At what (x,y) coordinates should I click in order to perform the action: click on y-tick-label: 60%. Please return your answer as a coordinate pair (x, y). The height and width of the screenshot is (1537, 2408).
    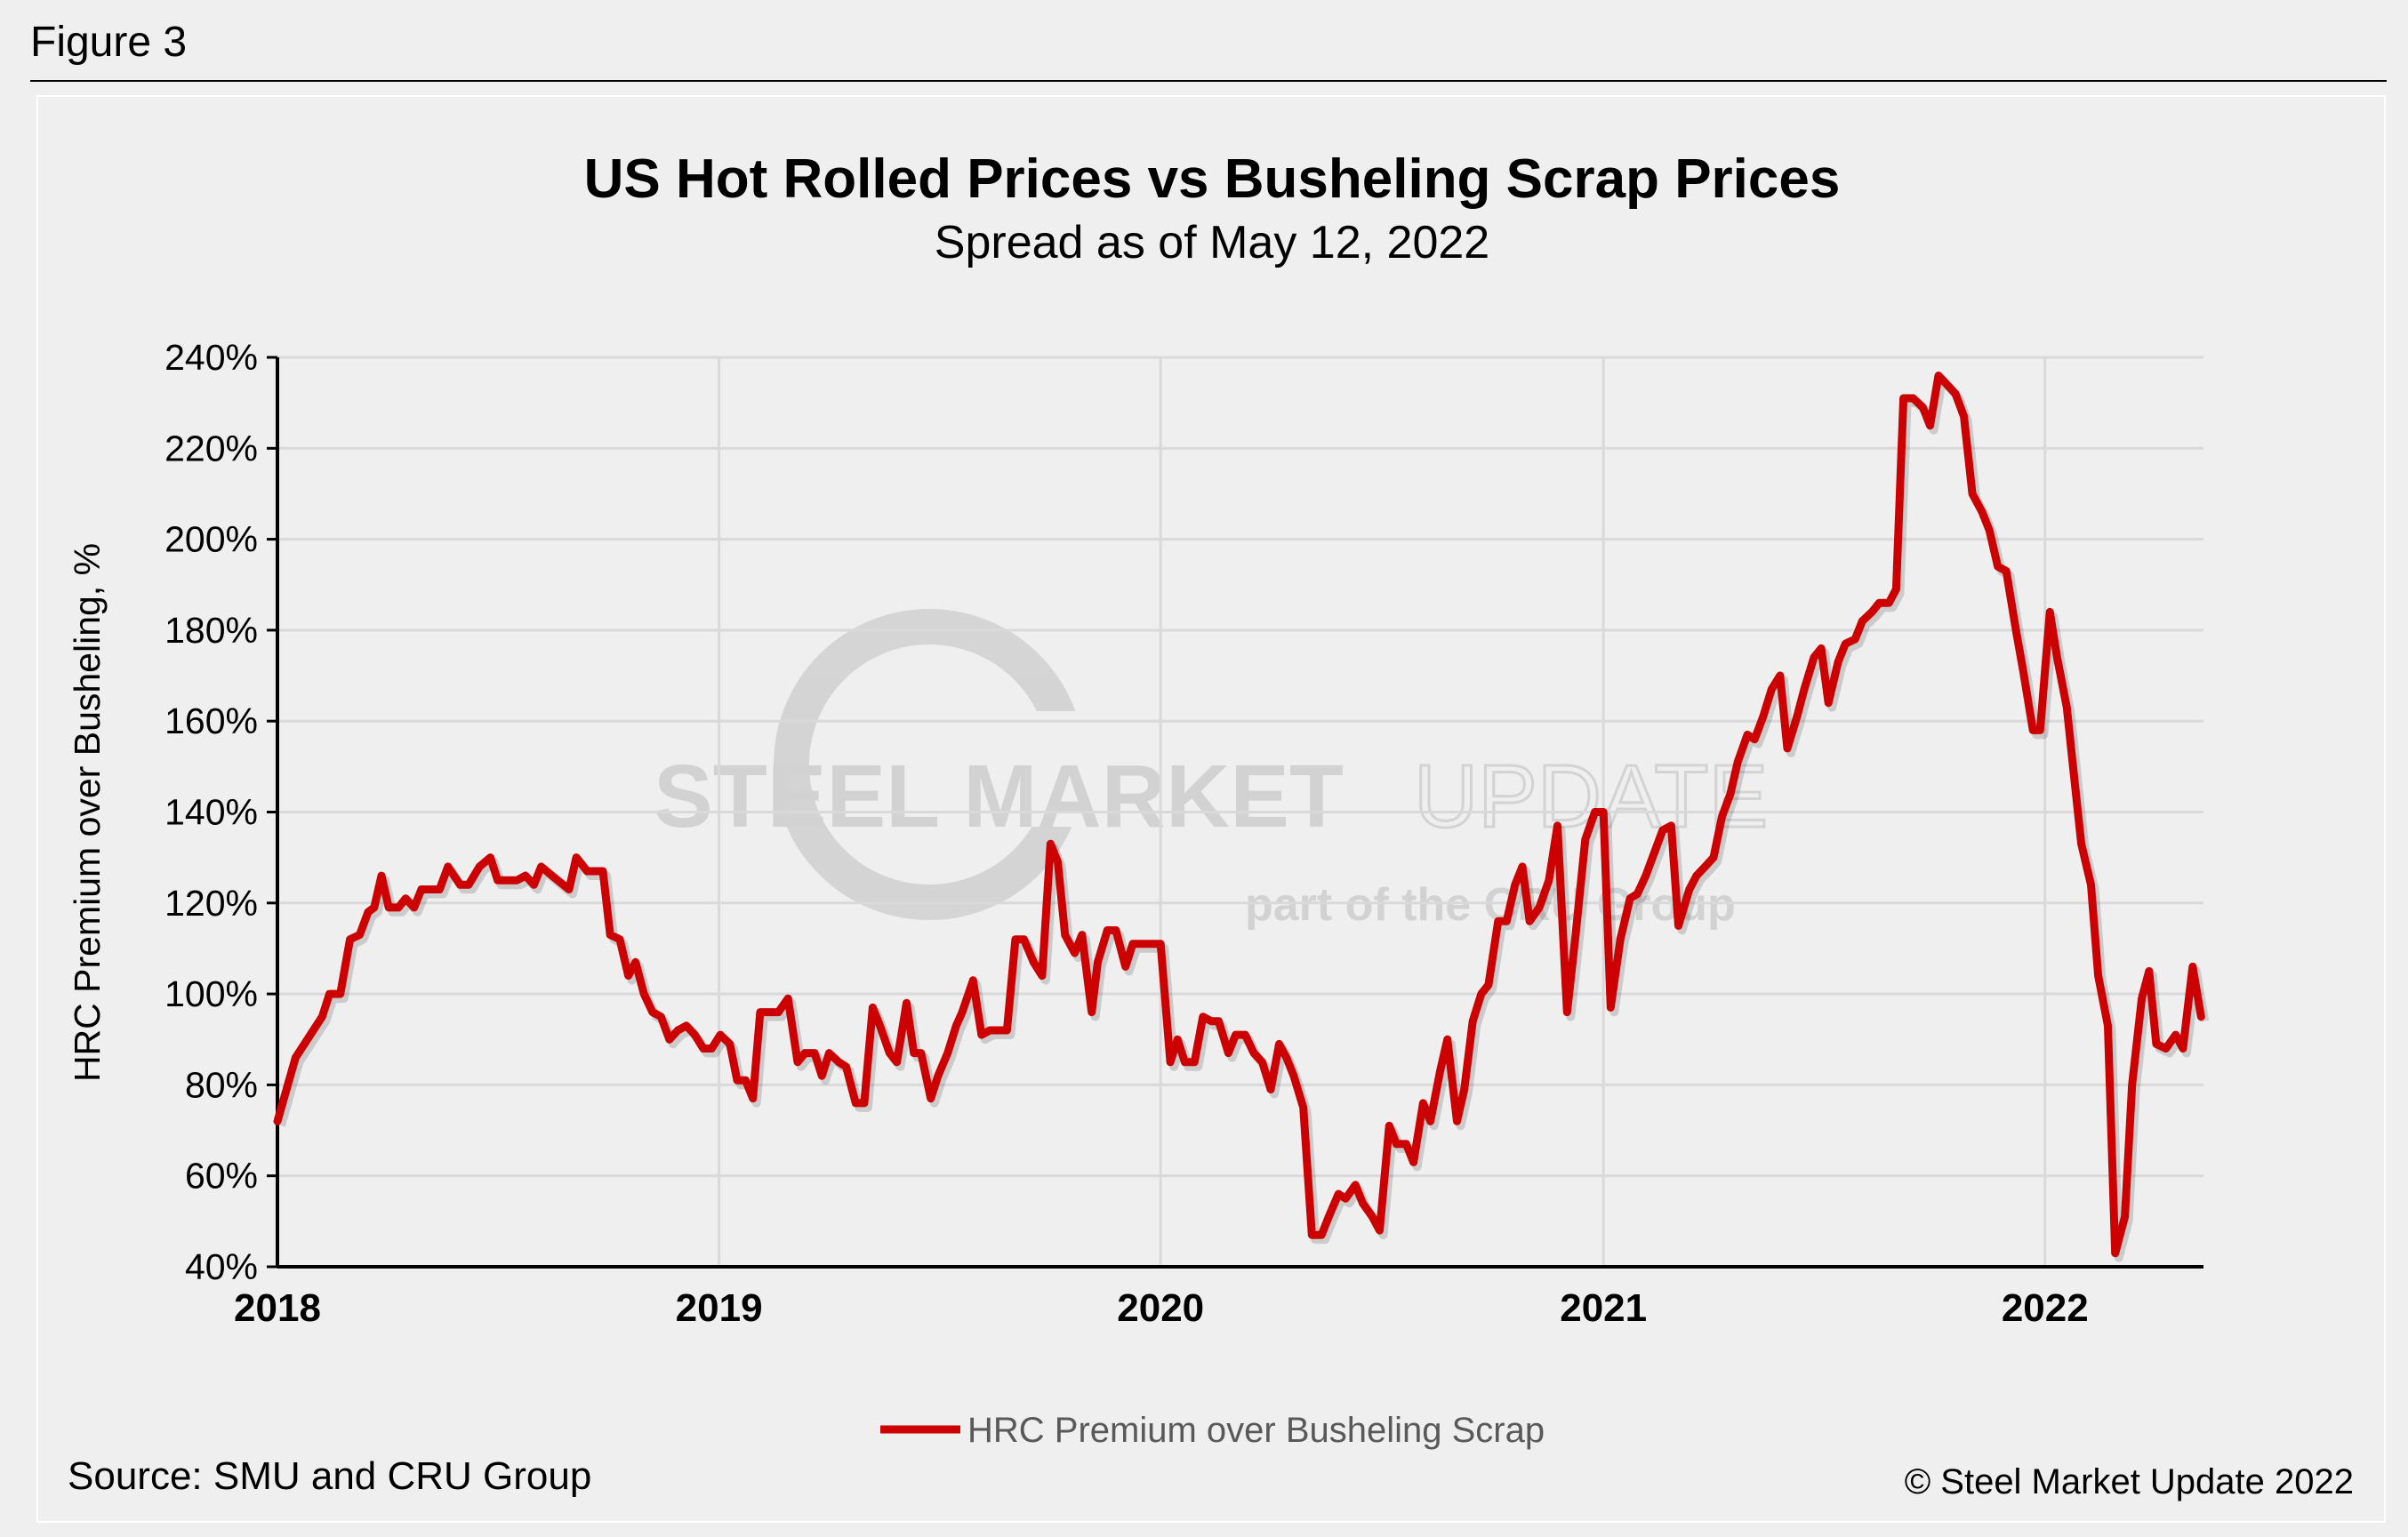
    Looking at the image, I should click on (222, 1176).